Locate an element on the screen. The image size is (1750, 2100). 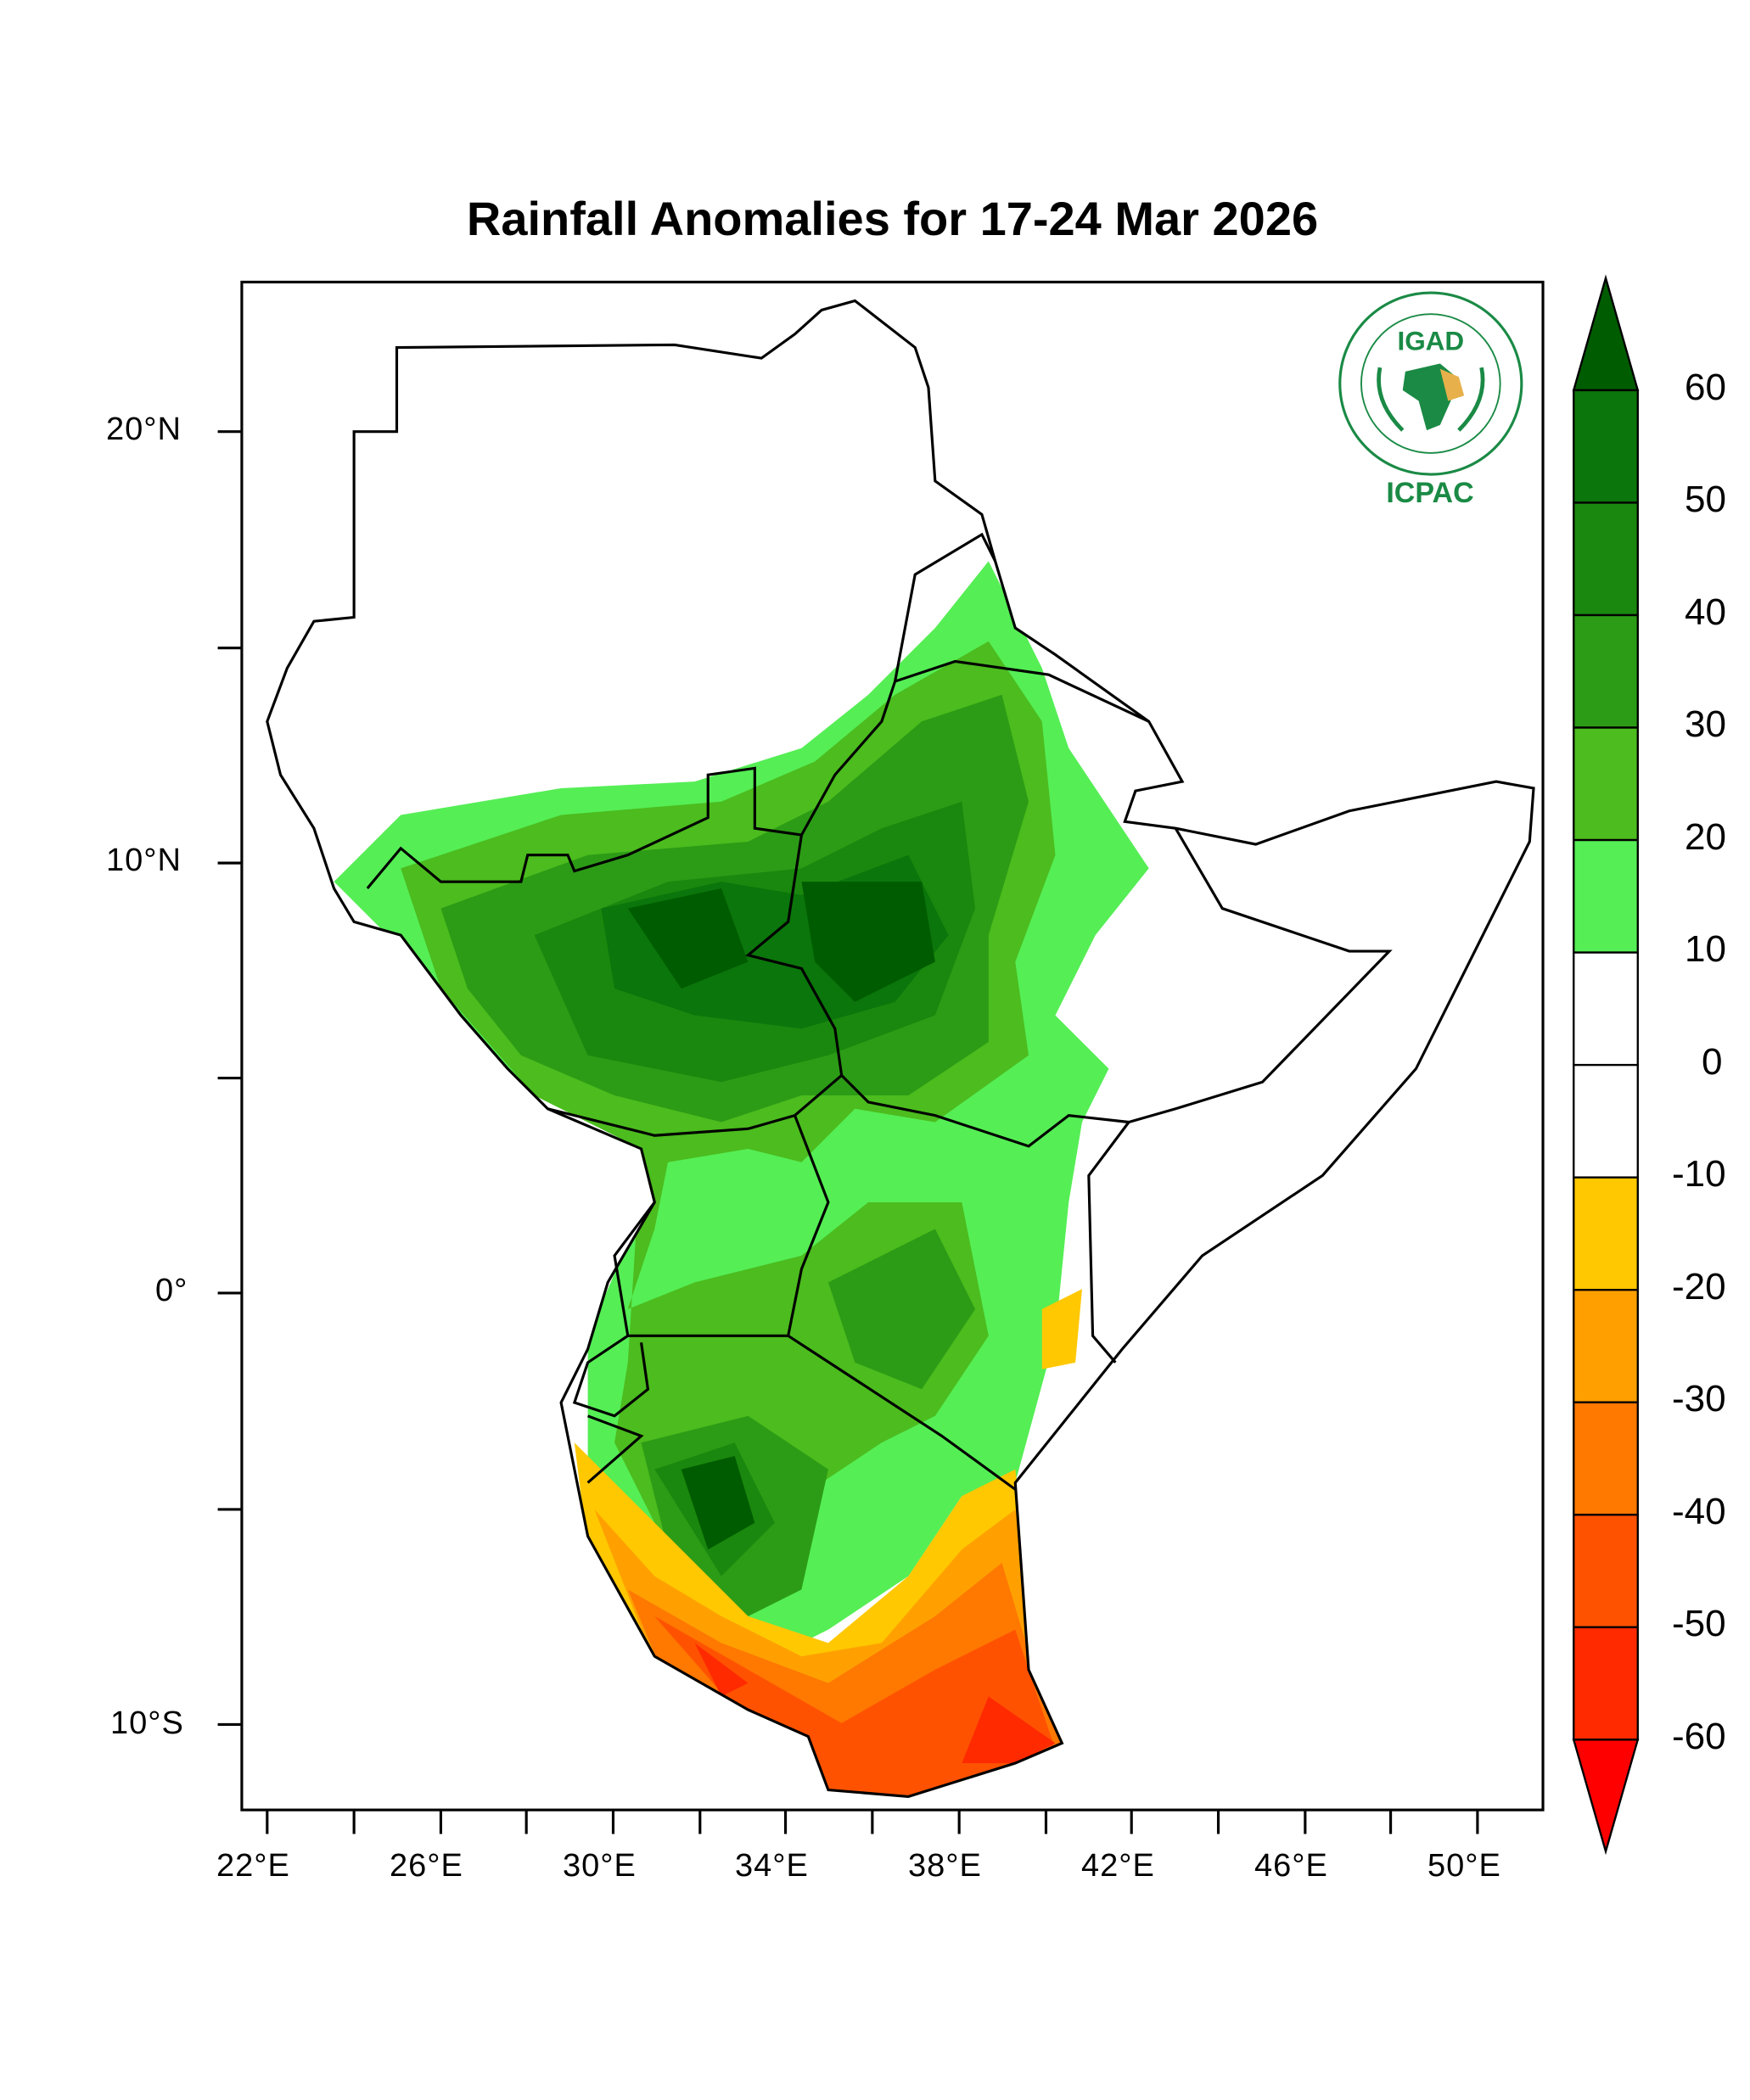
colorbar-label: -50 is located at coordinates (1699, 1624).